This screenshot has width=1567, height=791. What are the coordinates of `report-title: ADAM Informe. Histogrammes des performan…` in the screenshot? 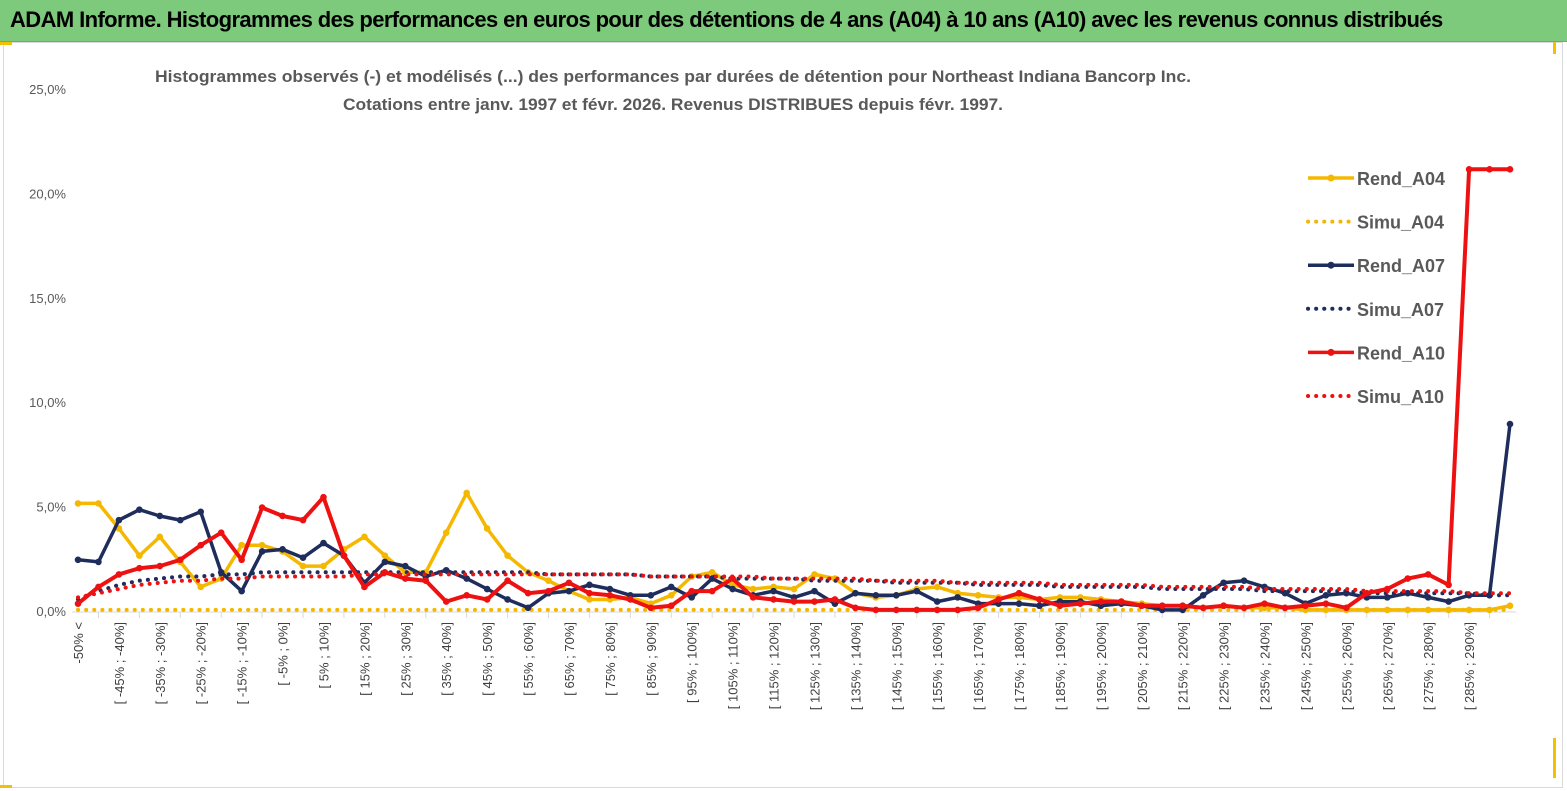 It's located at (726, 19).